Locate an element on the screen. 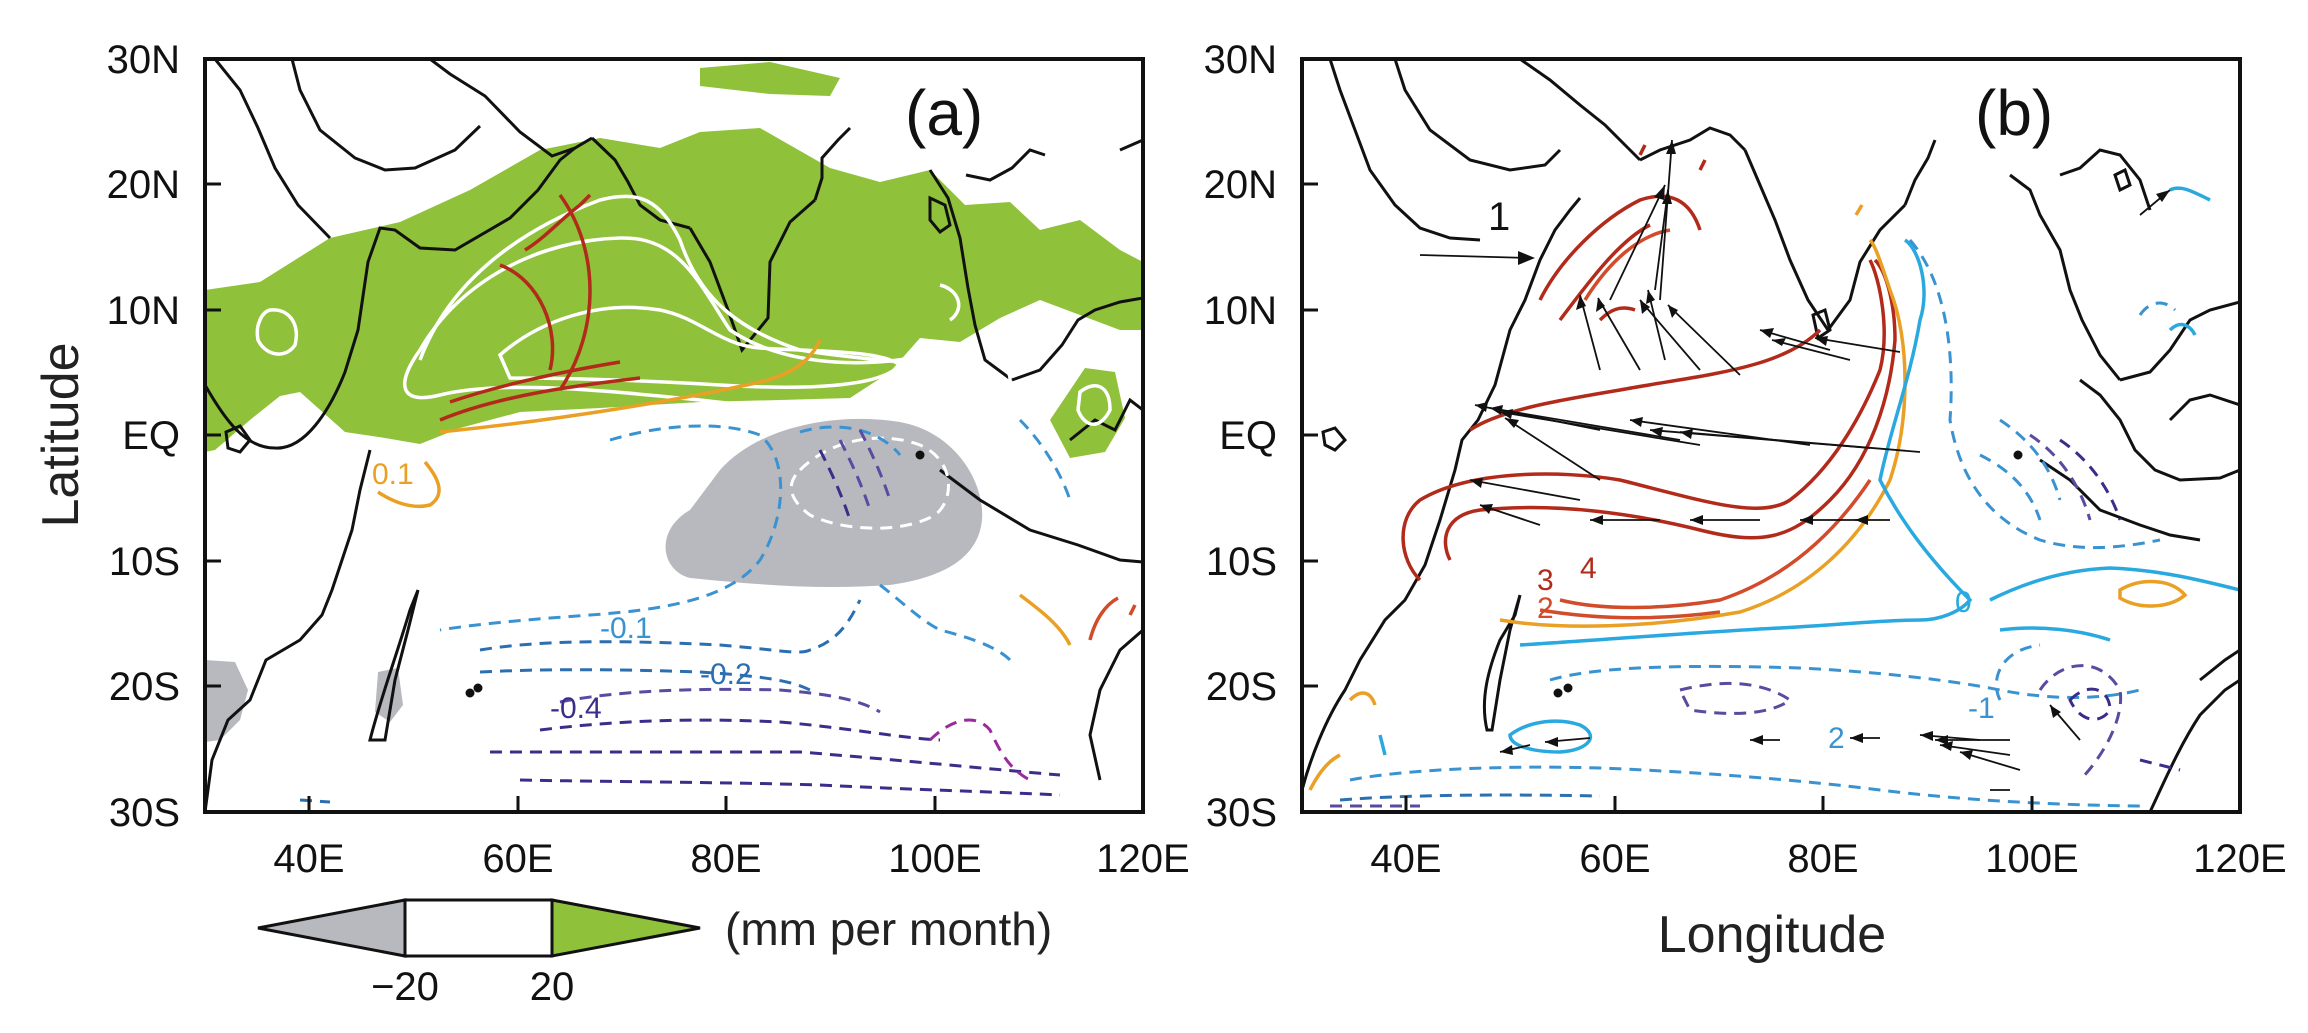 The height and width of the screenshot is (1033, 2308). contour-label: 3 is located at coordinates (1545, 580).